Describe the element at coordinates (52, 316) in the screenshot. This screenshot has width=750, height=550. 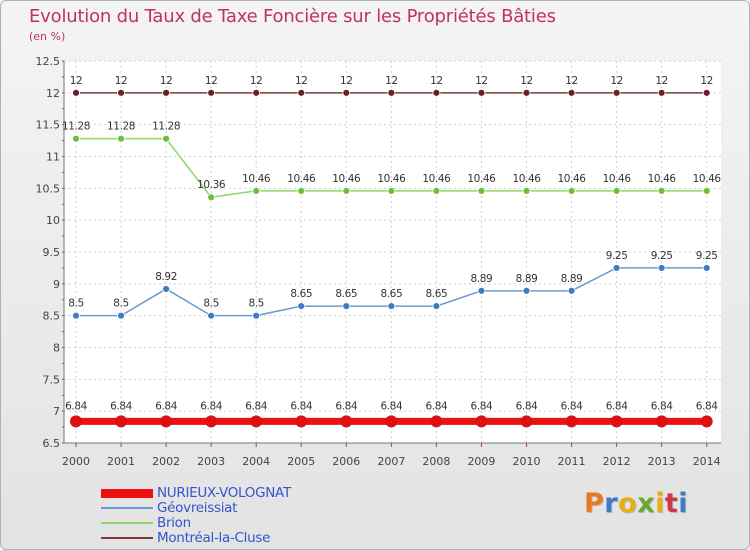
I see `y-tick-label: 8.5` at that location.